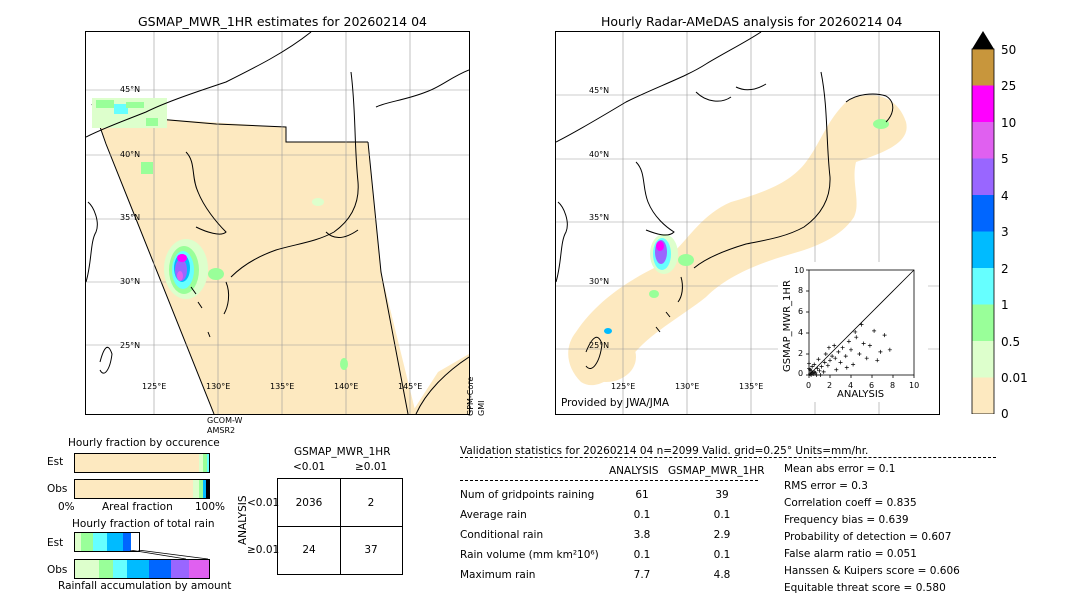 This screenshot has width=1080, height=612. Describe the element at coordinates (865, 588) in the screenshot. I see `score-ets: Equitable threat score = 0.580` at that location.